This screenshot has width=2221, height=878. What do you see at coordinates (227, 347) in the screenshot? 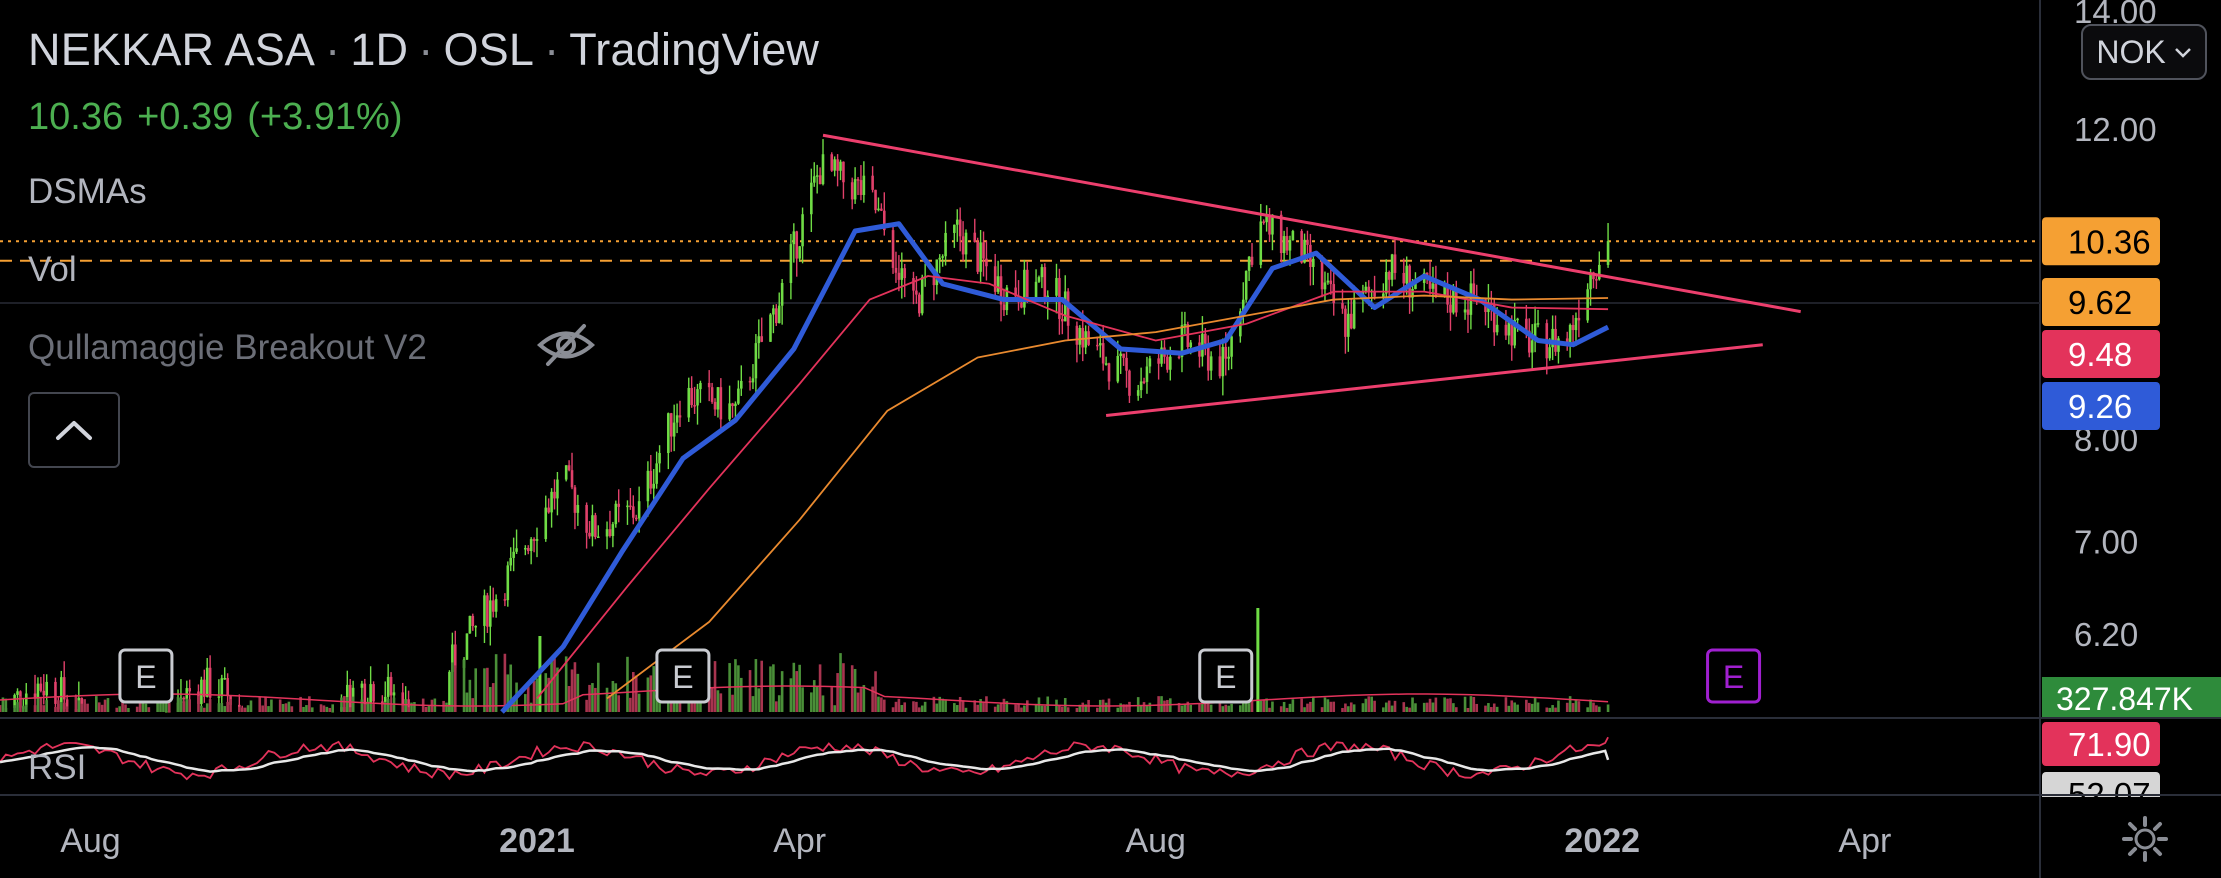
I see `indicator-breakout: Qullamaggie Breakout V2` at bounding box center [227, 347].